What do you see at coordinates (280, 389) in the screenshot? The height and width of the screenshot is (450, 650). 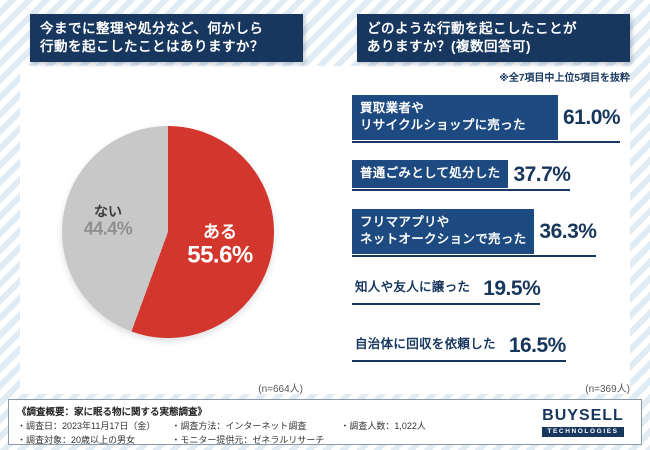 I see `sample-size-left: (n=664人)` at bounding box center [280, 389].